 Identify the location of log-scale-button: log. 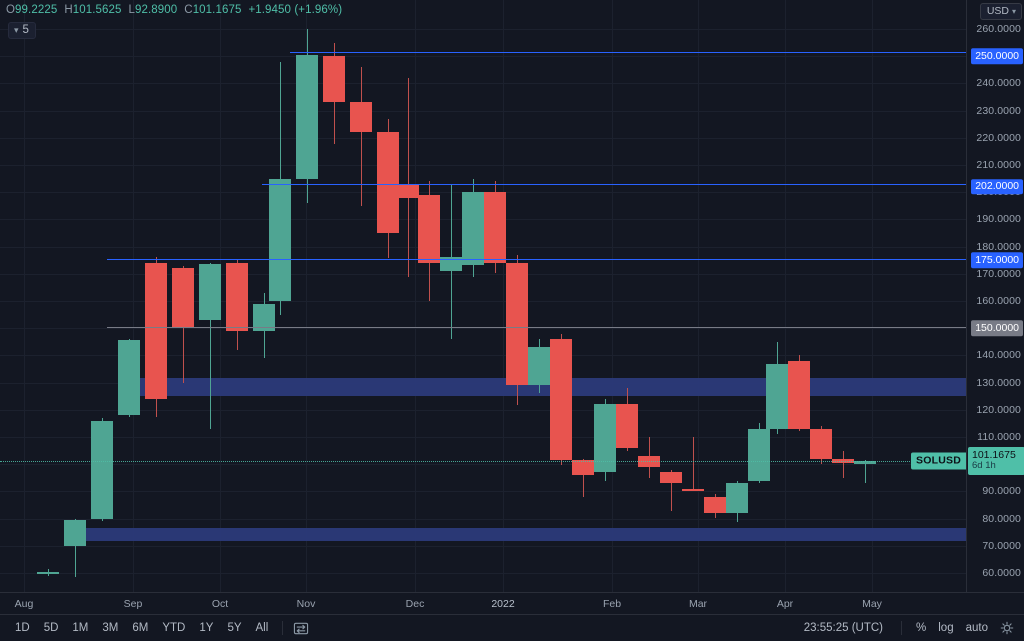
(946, 628).